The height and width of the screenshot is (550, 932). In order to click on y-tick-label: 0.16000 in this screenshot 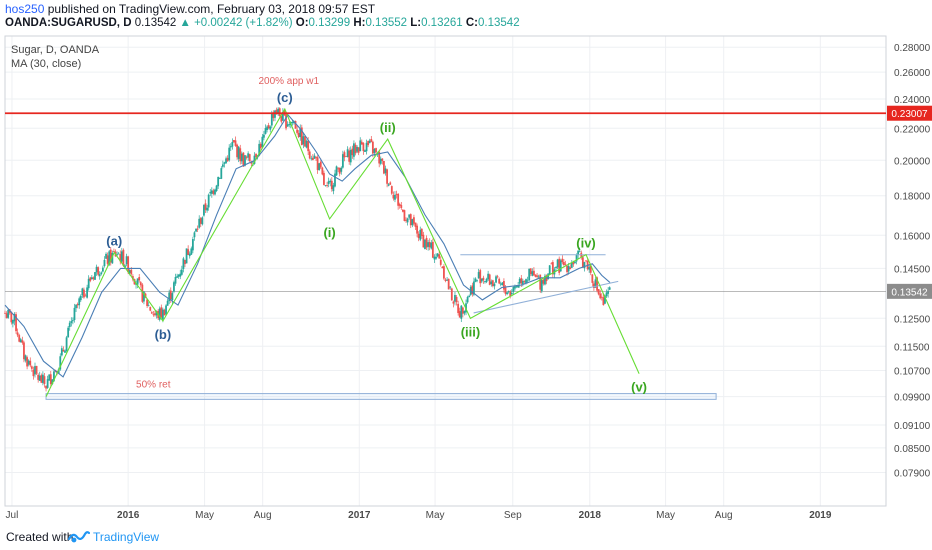, I will do `click(912, 236)`.